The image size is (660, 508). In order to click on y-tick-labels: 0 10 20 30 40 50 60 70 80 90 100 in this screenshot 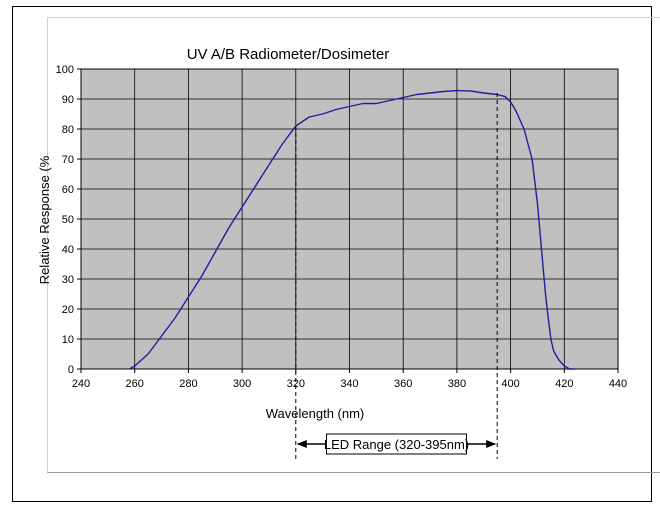, I will do `click(65, 220)`.